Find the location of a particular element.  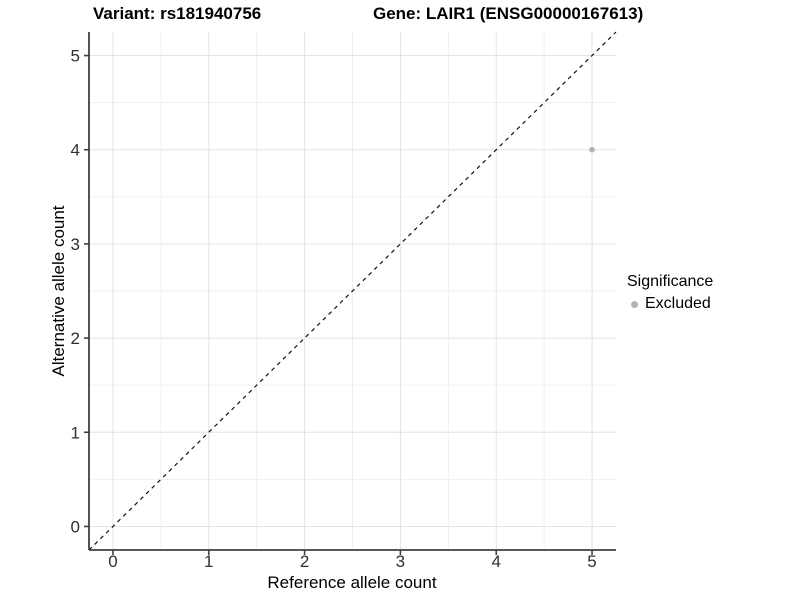

excluded-point-icon is located at coordinates (634, 304).